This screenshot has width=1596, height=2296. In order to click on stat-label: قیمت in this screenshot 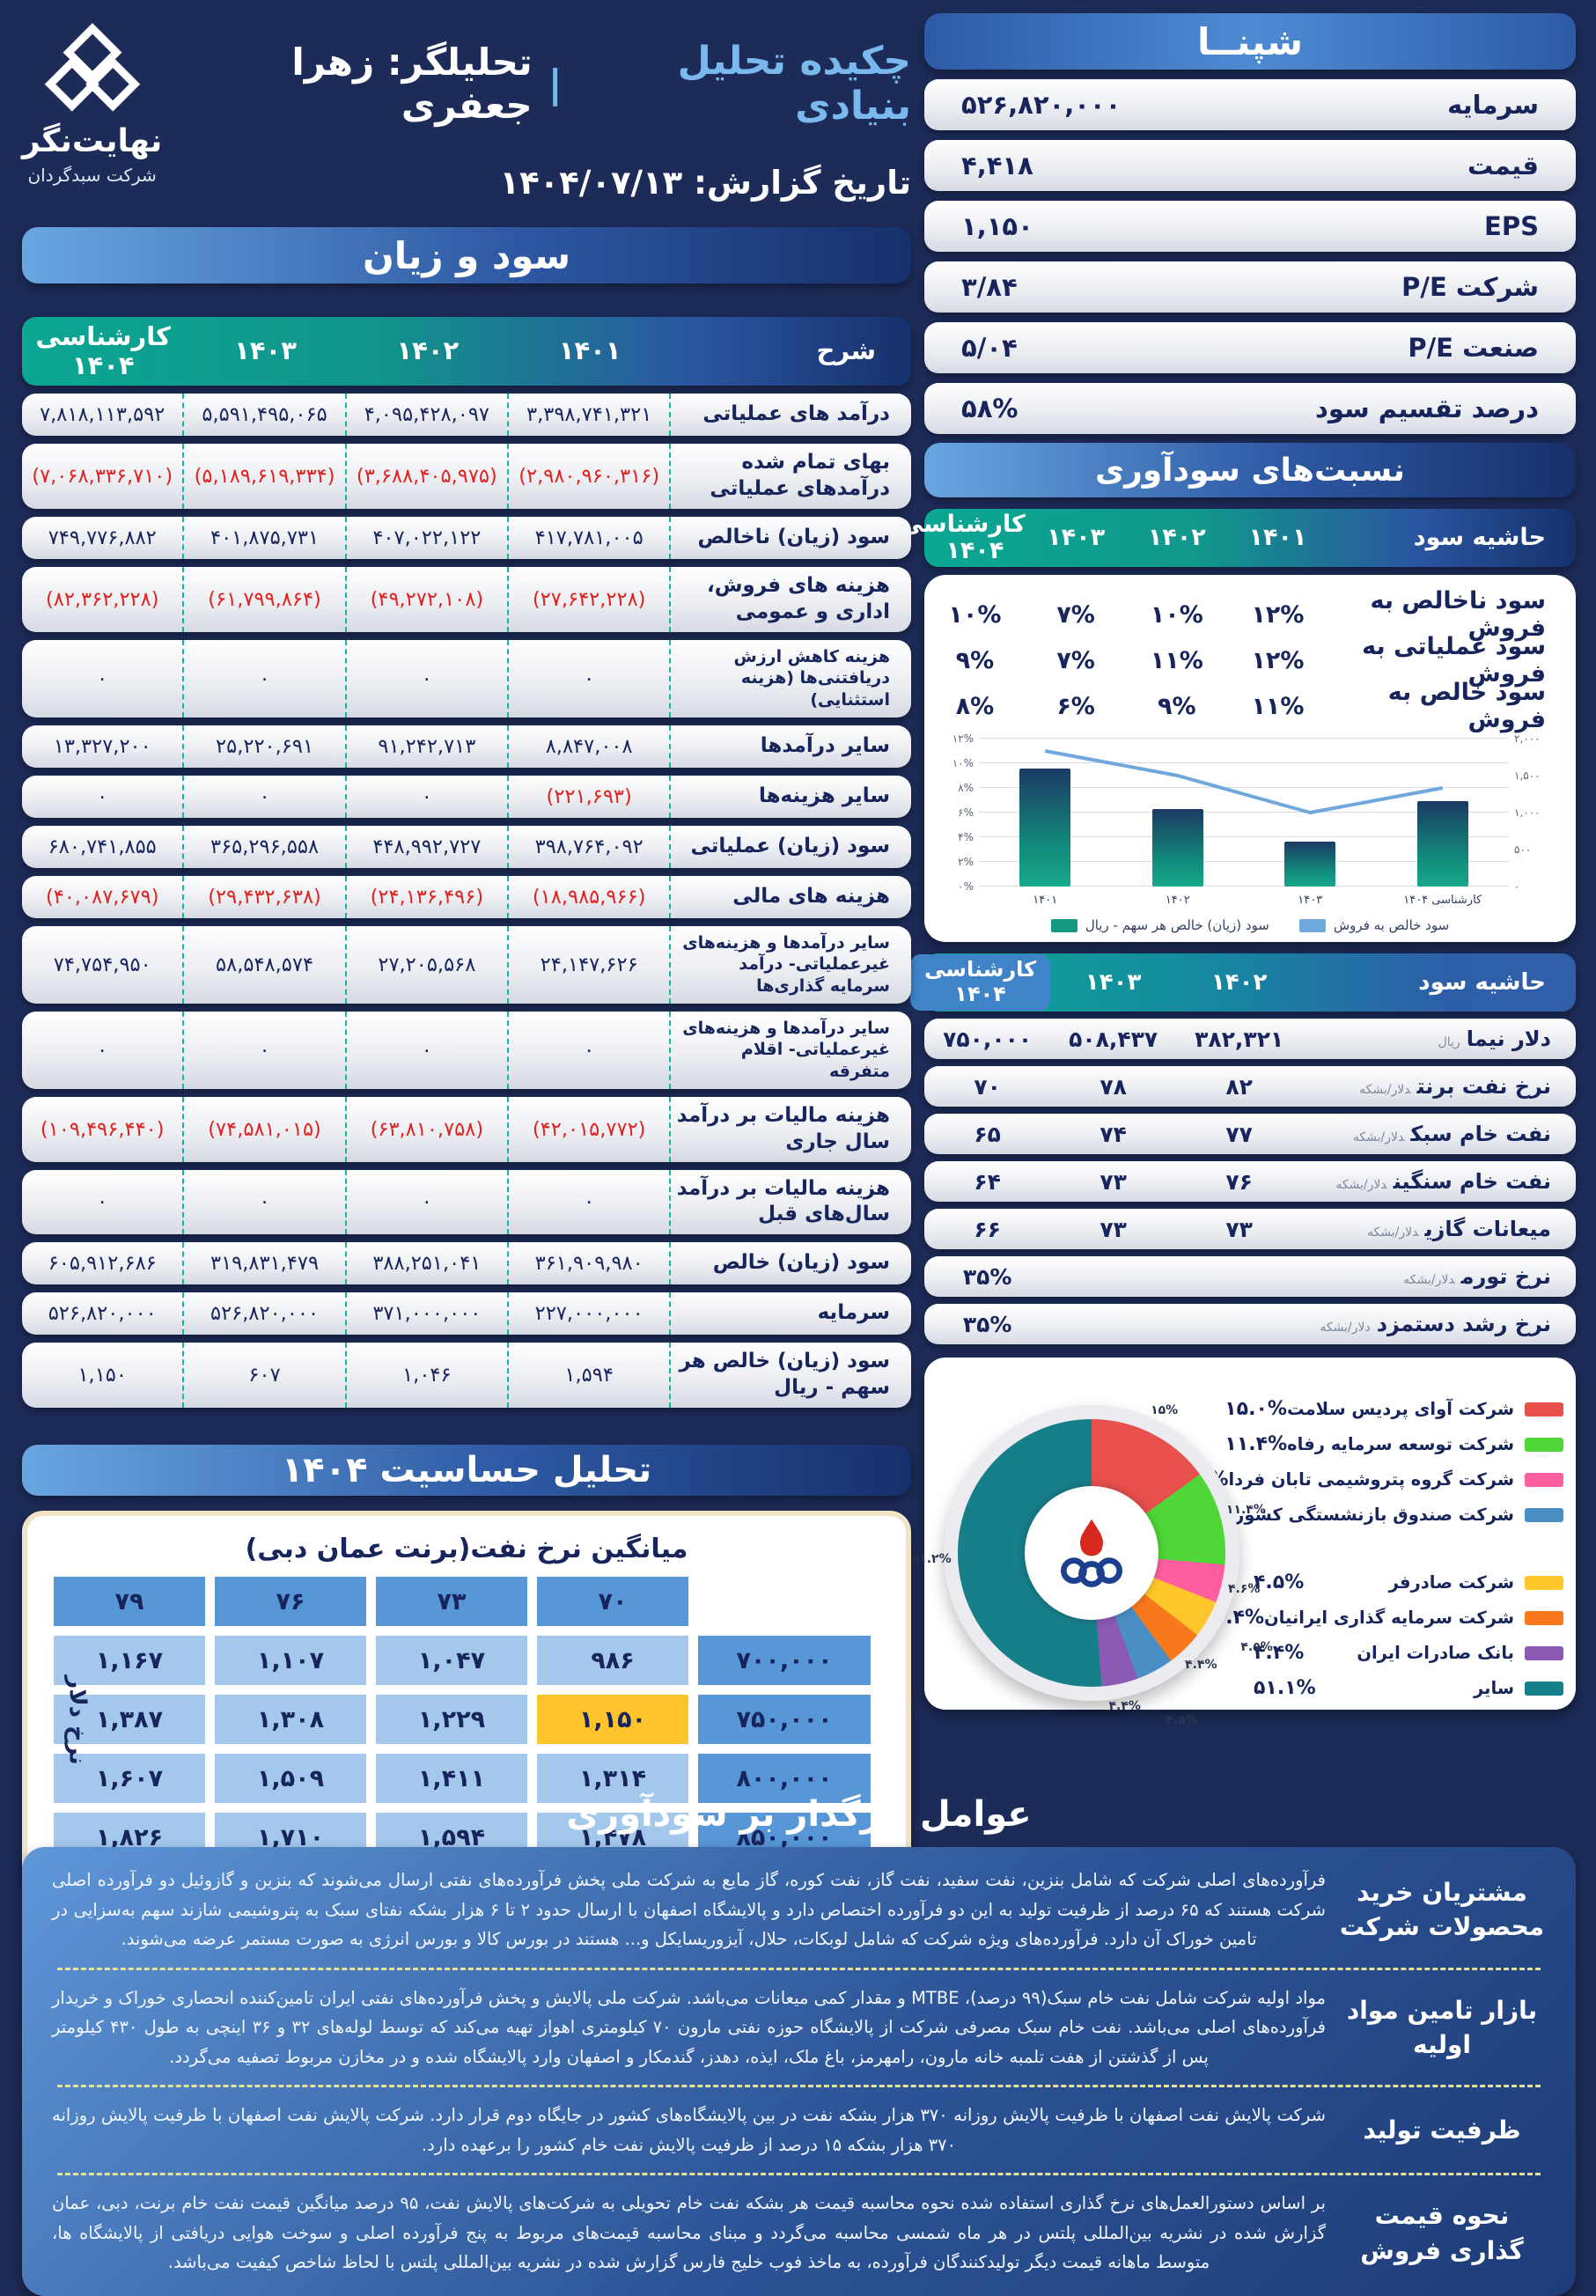, I will do `click(1503, 165)`.